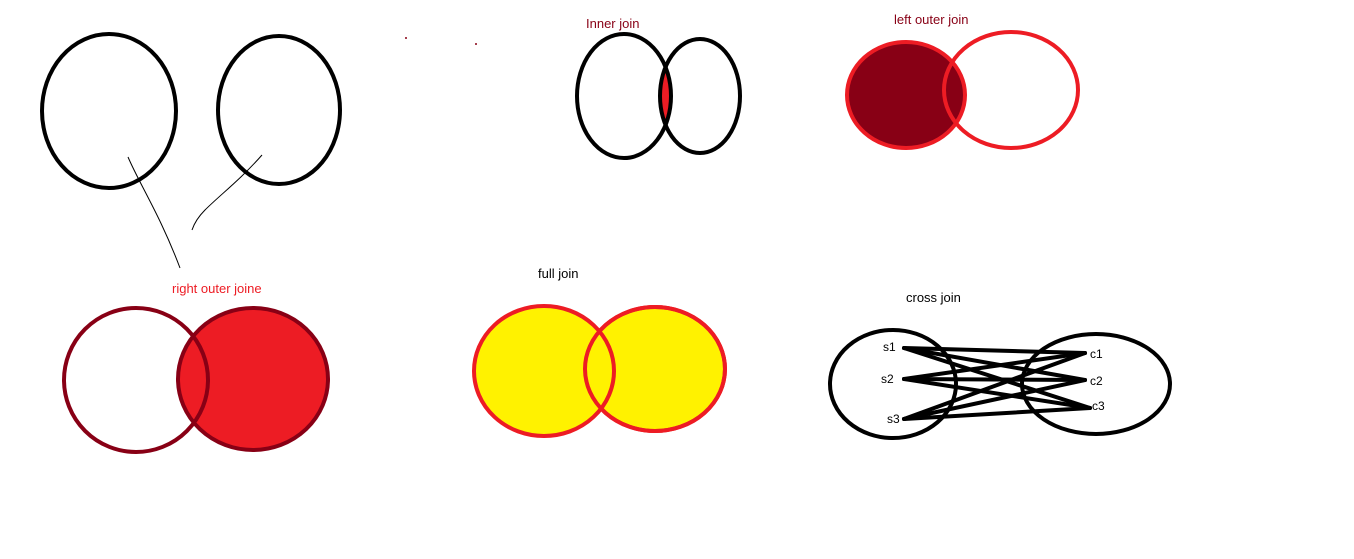 The height and width of the screenshot is (559, 1354). What do you see at coordinates (612, 23) in the screenshot?
I see `inner-join-label: Inner join` at bounding box center [612, 23].